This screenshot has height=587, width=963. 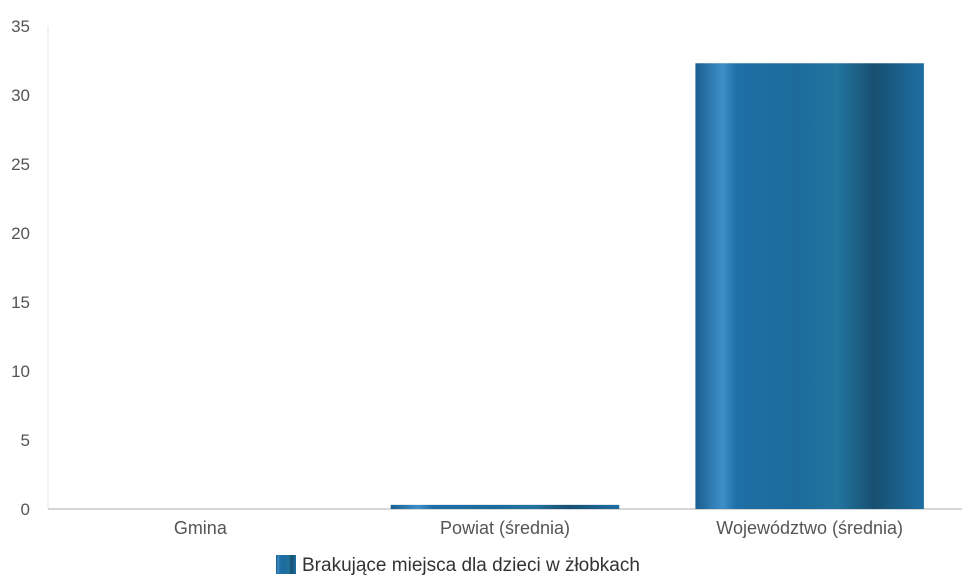 I want to click on y-tick-label: 5, so click(x=25, y=440).